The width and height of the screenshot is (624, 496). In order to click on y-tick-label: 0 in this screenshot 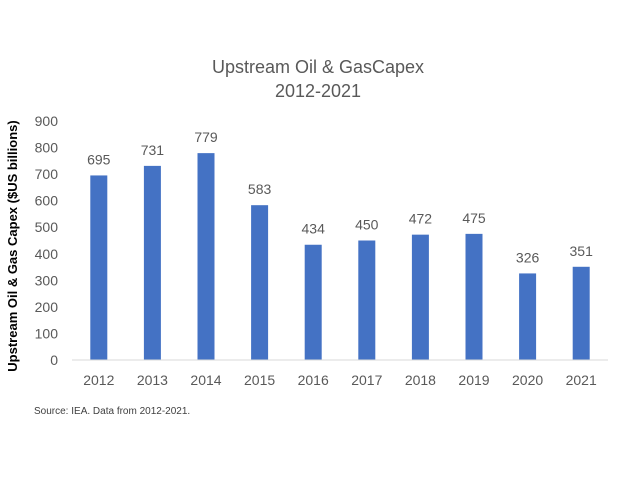, I will do `click(54, 360)`.